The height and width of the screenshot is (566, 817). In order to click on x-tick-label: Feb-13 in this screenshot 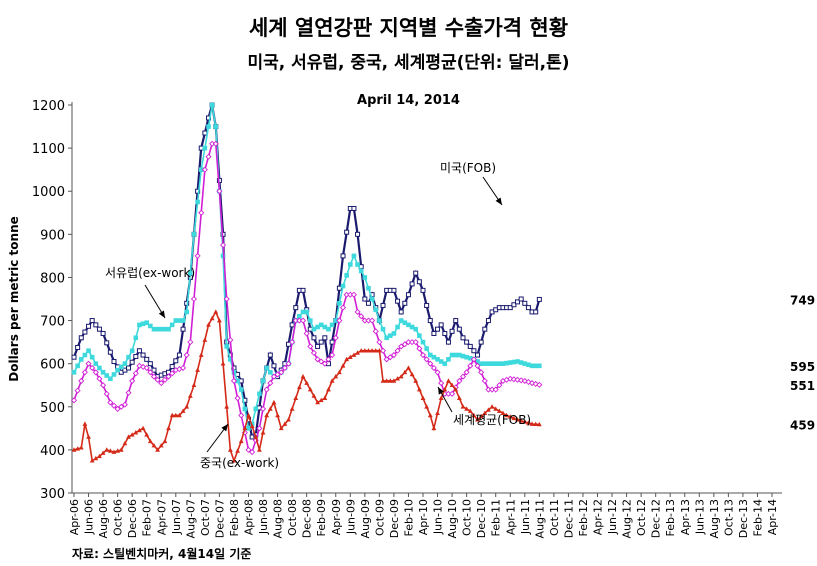, I will do `click(670, 517)`.